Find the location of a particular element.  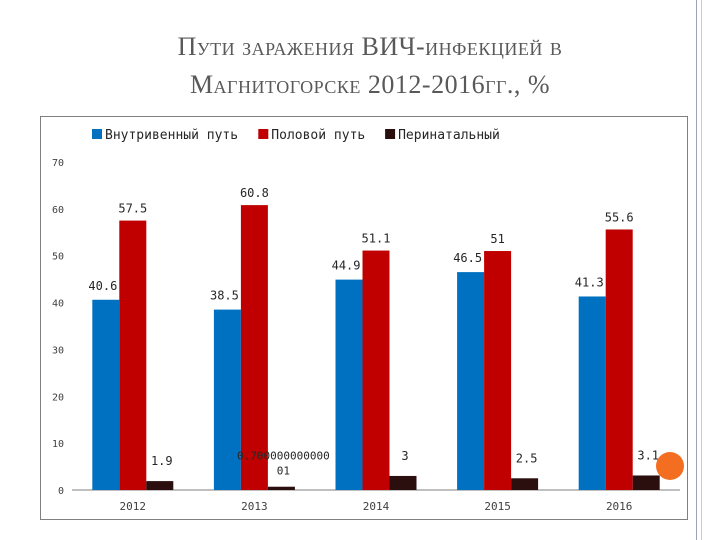

bar-sexual-2013 is located at coordinates (254, 347).